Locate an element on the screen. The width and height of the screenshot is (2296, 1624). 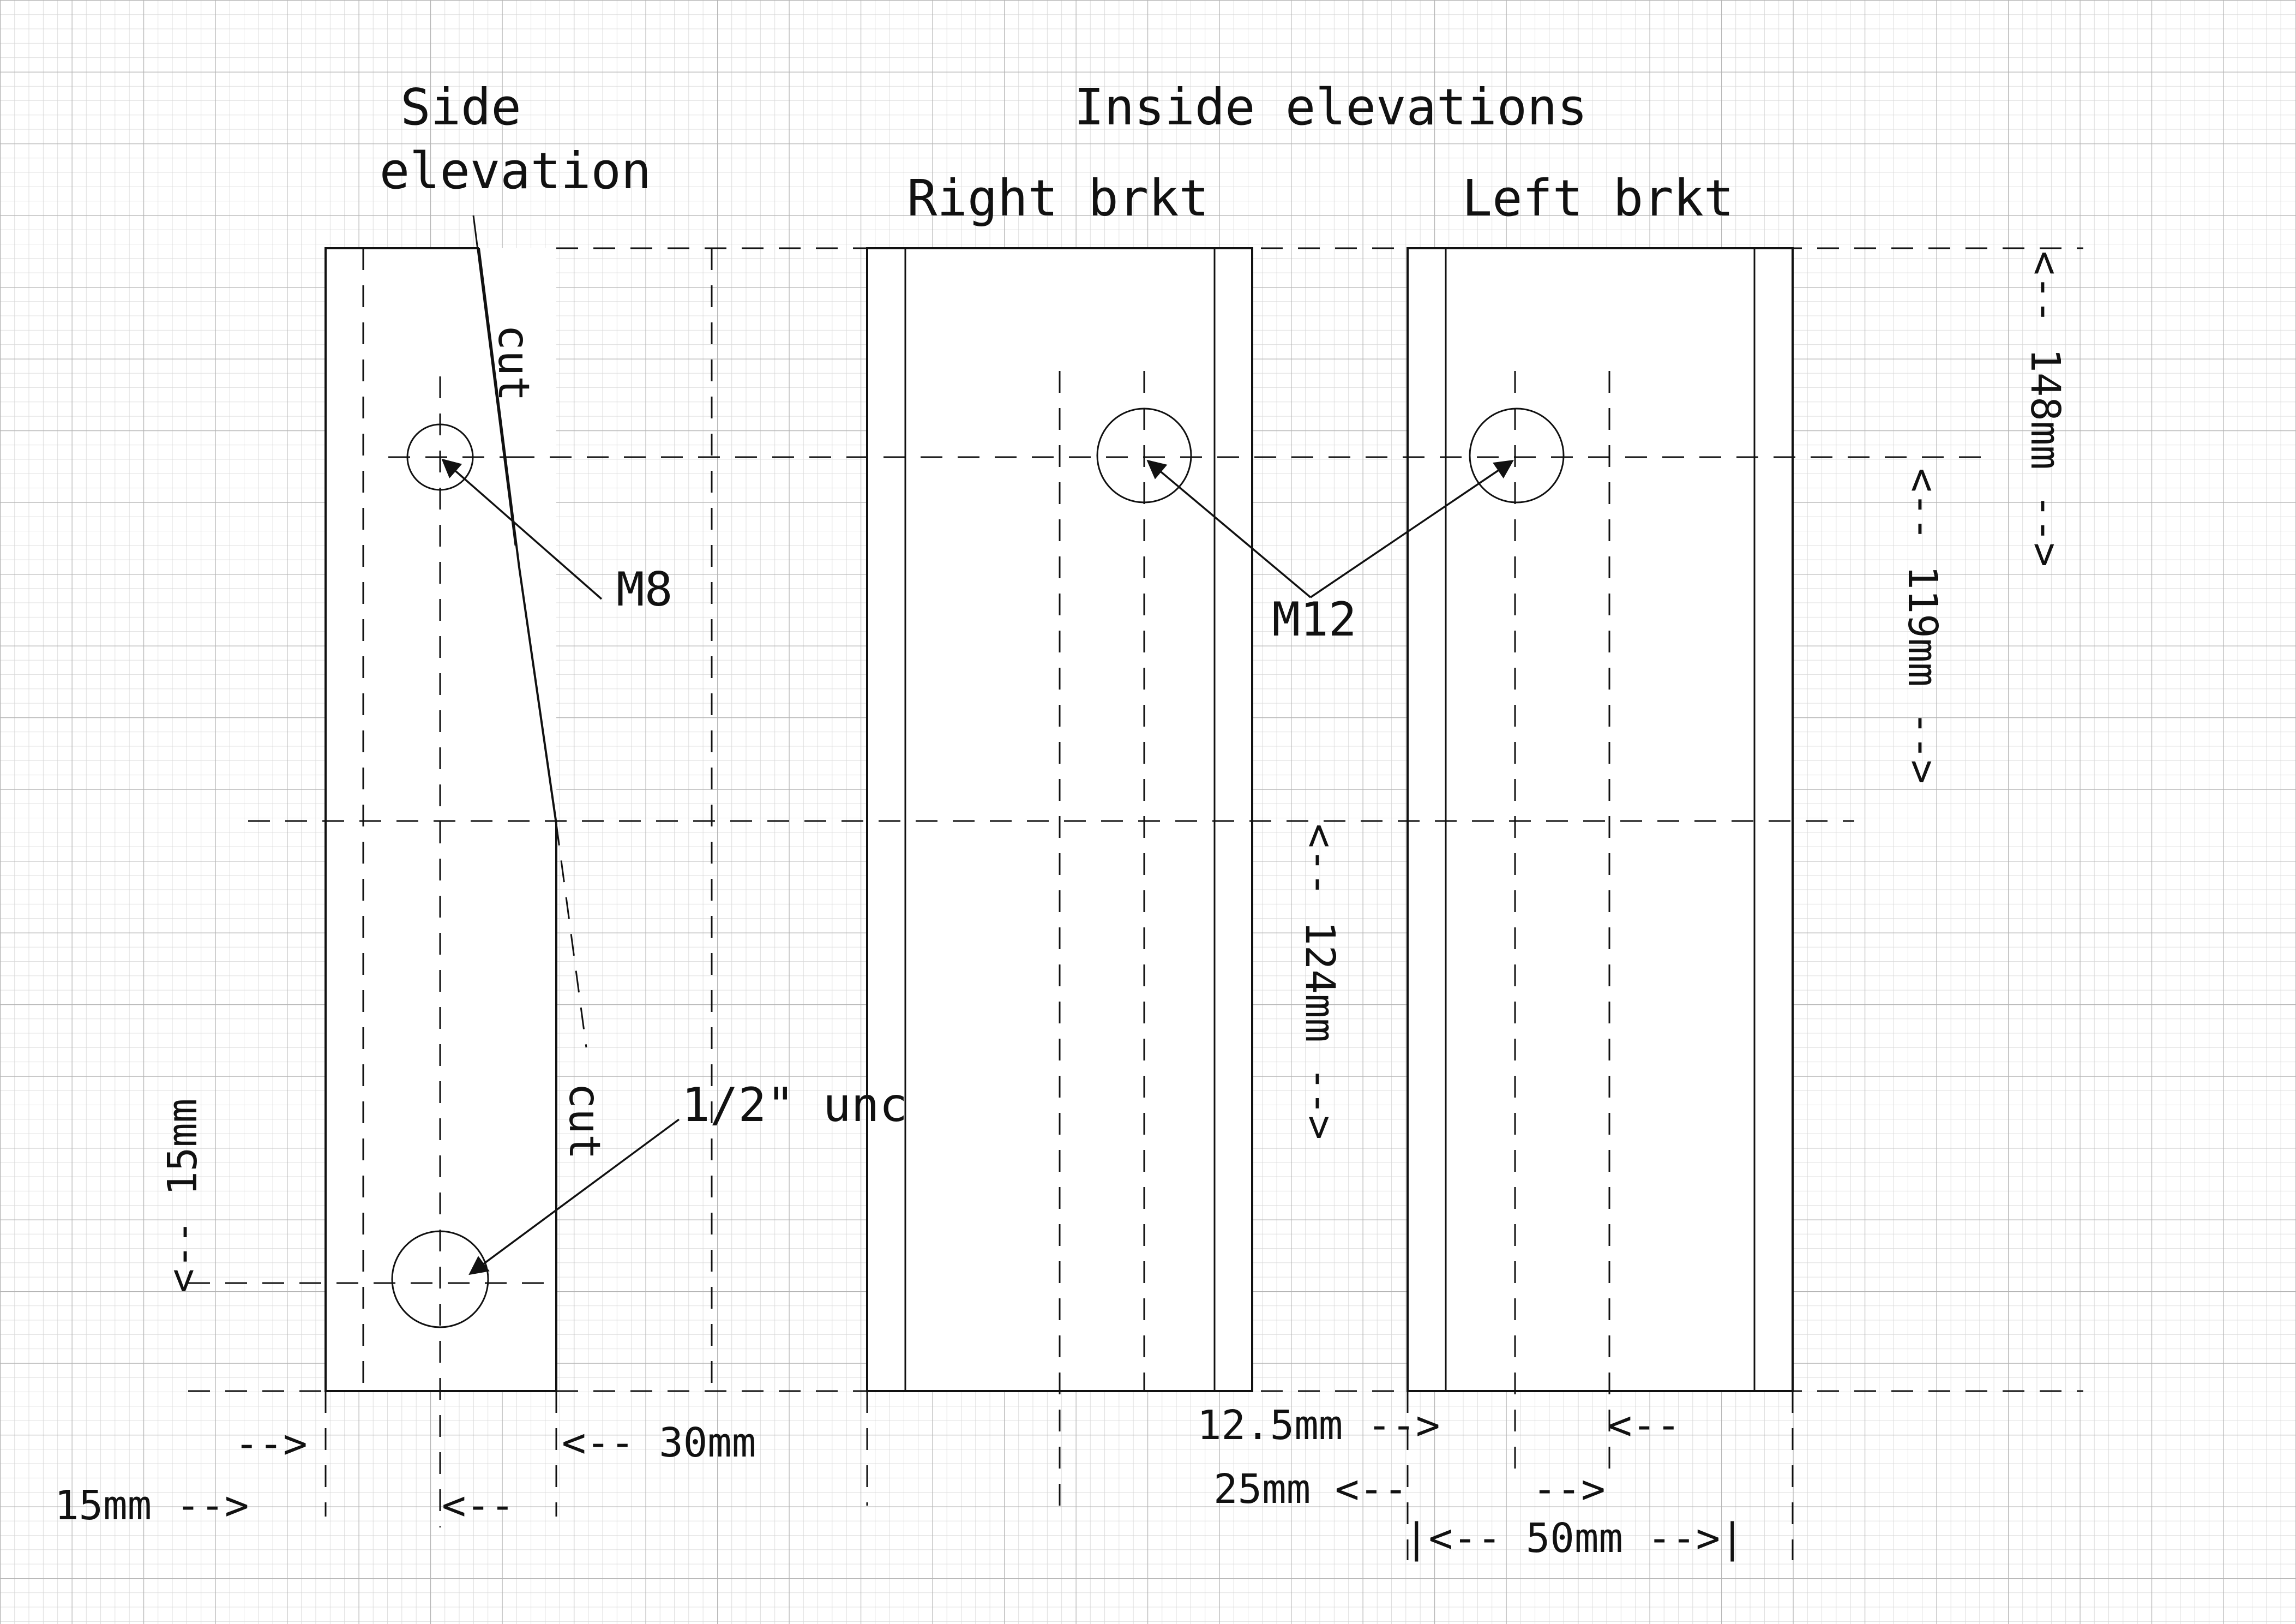
side-title-line1: Side is located at coordinates (460, 107).